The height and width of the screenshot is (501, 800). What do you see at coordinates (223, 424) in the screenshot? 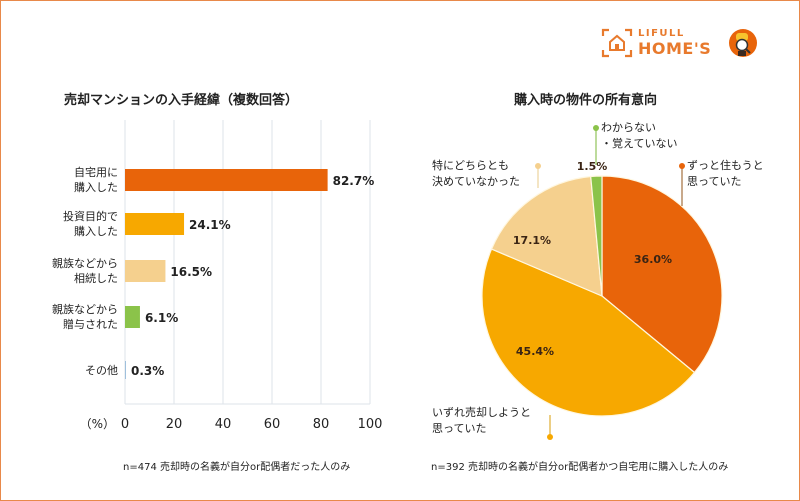
I see `x-tick-label: 40` at bounding box center [223, 424].